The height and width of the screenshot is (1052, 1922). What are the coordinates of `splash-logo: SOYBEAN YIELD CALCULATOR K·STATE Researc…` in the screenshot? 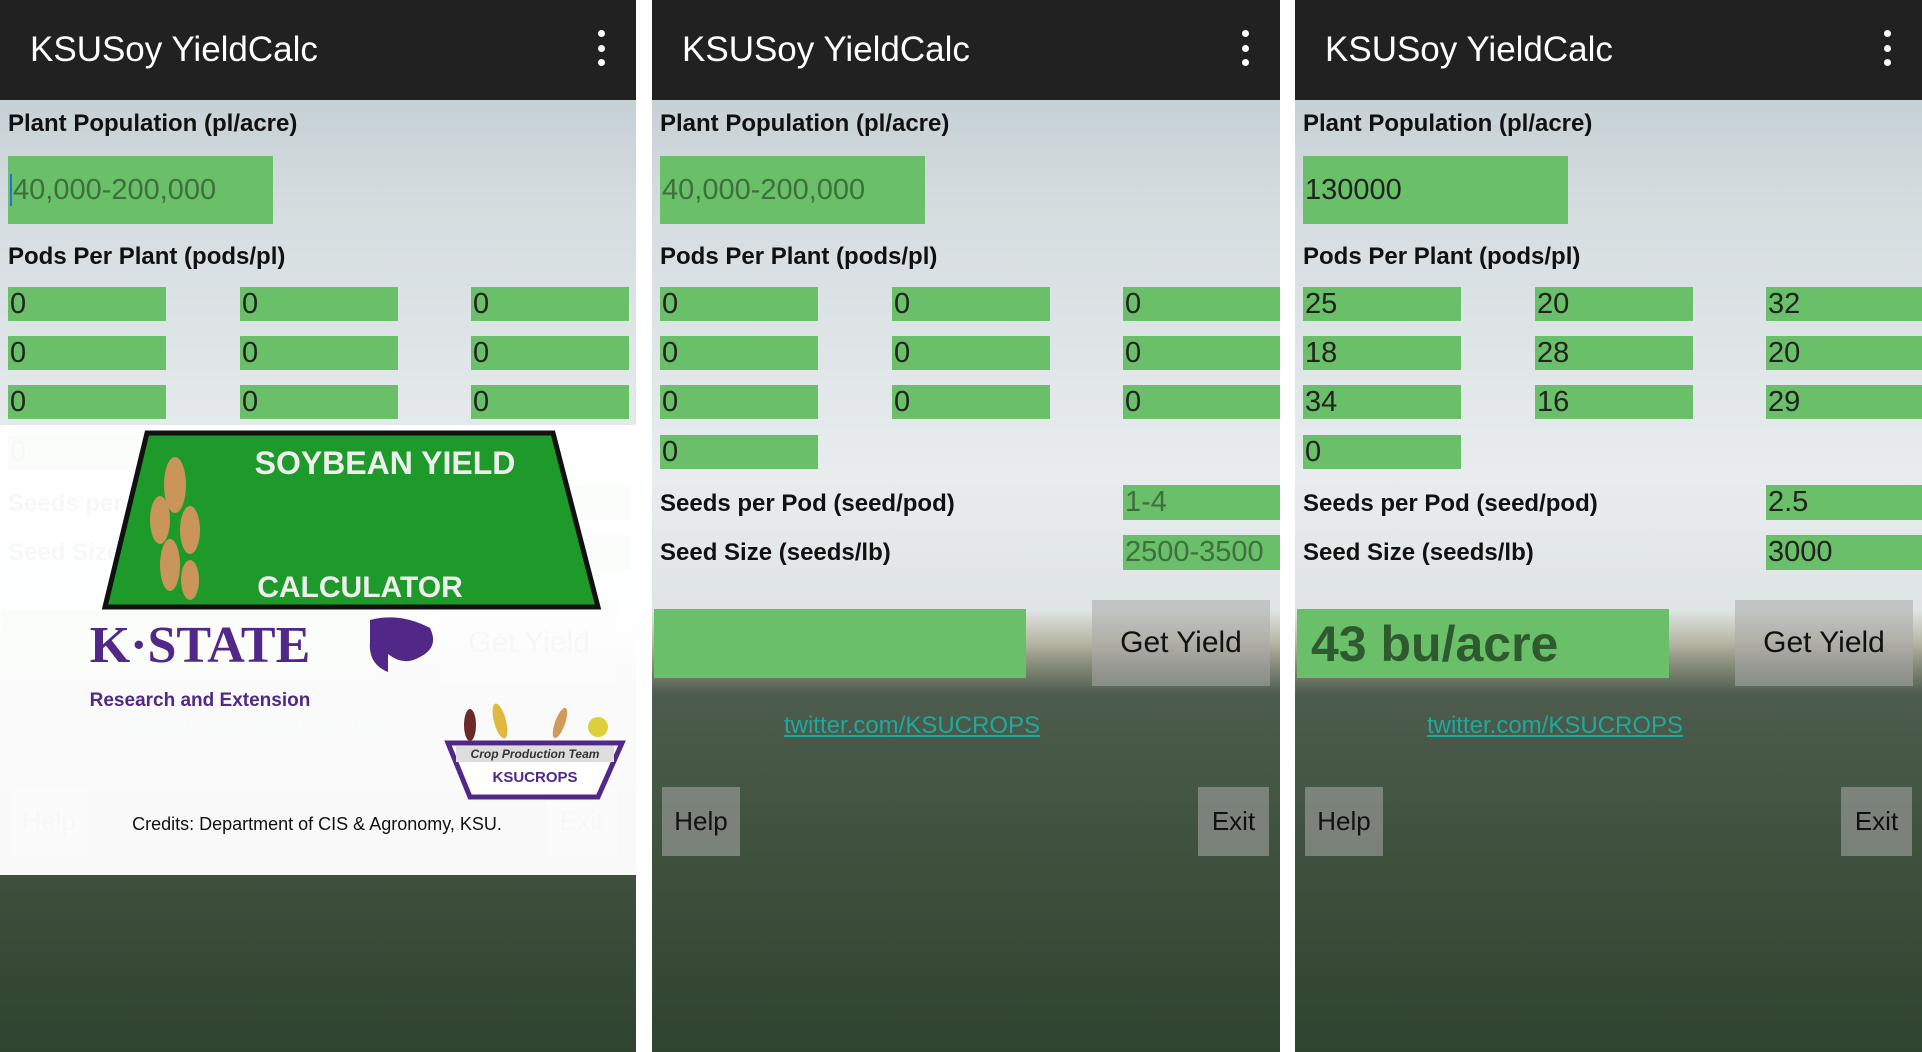 It's located at (358, 632).